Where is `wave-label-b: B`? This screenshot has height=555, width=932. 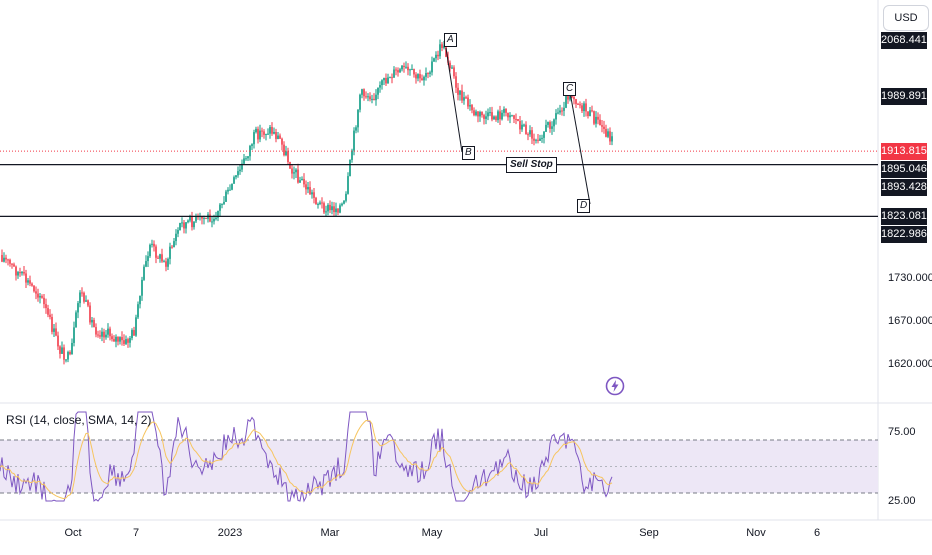
wave-label-b: B is located at coordinates (468, 153).